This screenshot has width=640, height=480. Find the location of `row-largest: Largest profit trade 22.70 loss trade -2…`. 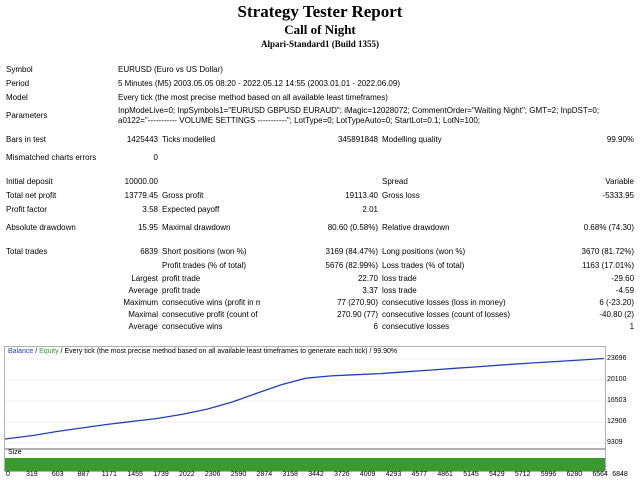

row-largest: Largest profit trade 22.70 loss trade -2… is located at coordinates (320, 279).